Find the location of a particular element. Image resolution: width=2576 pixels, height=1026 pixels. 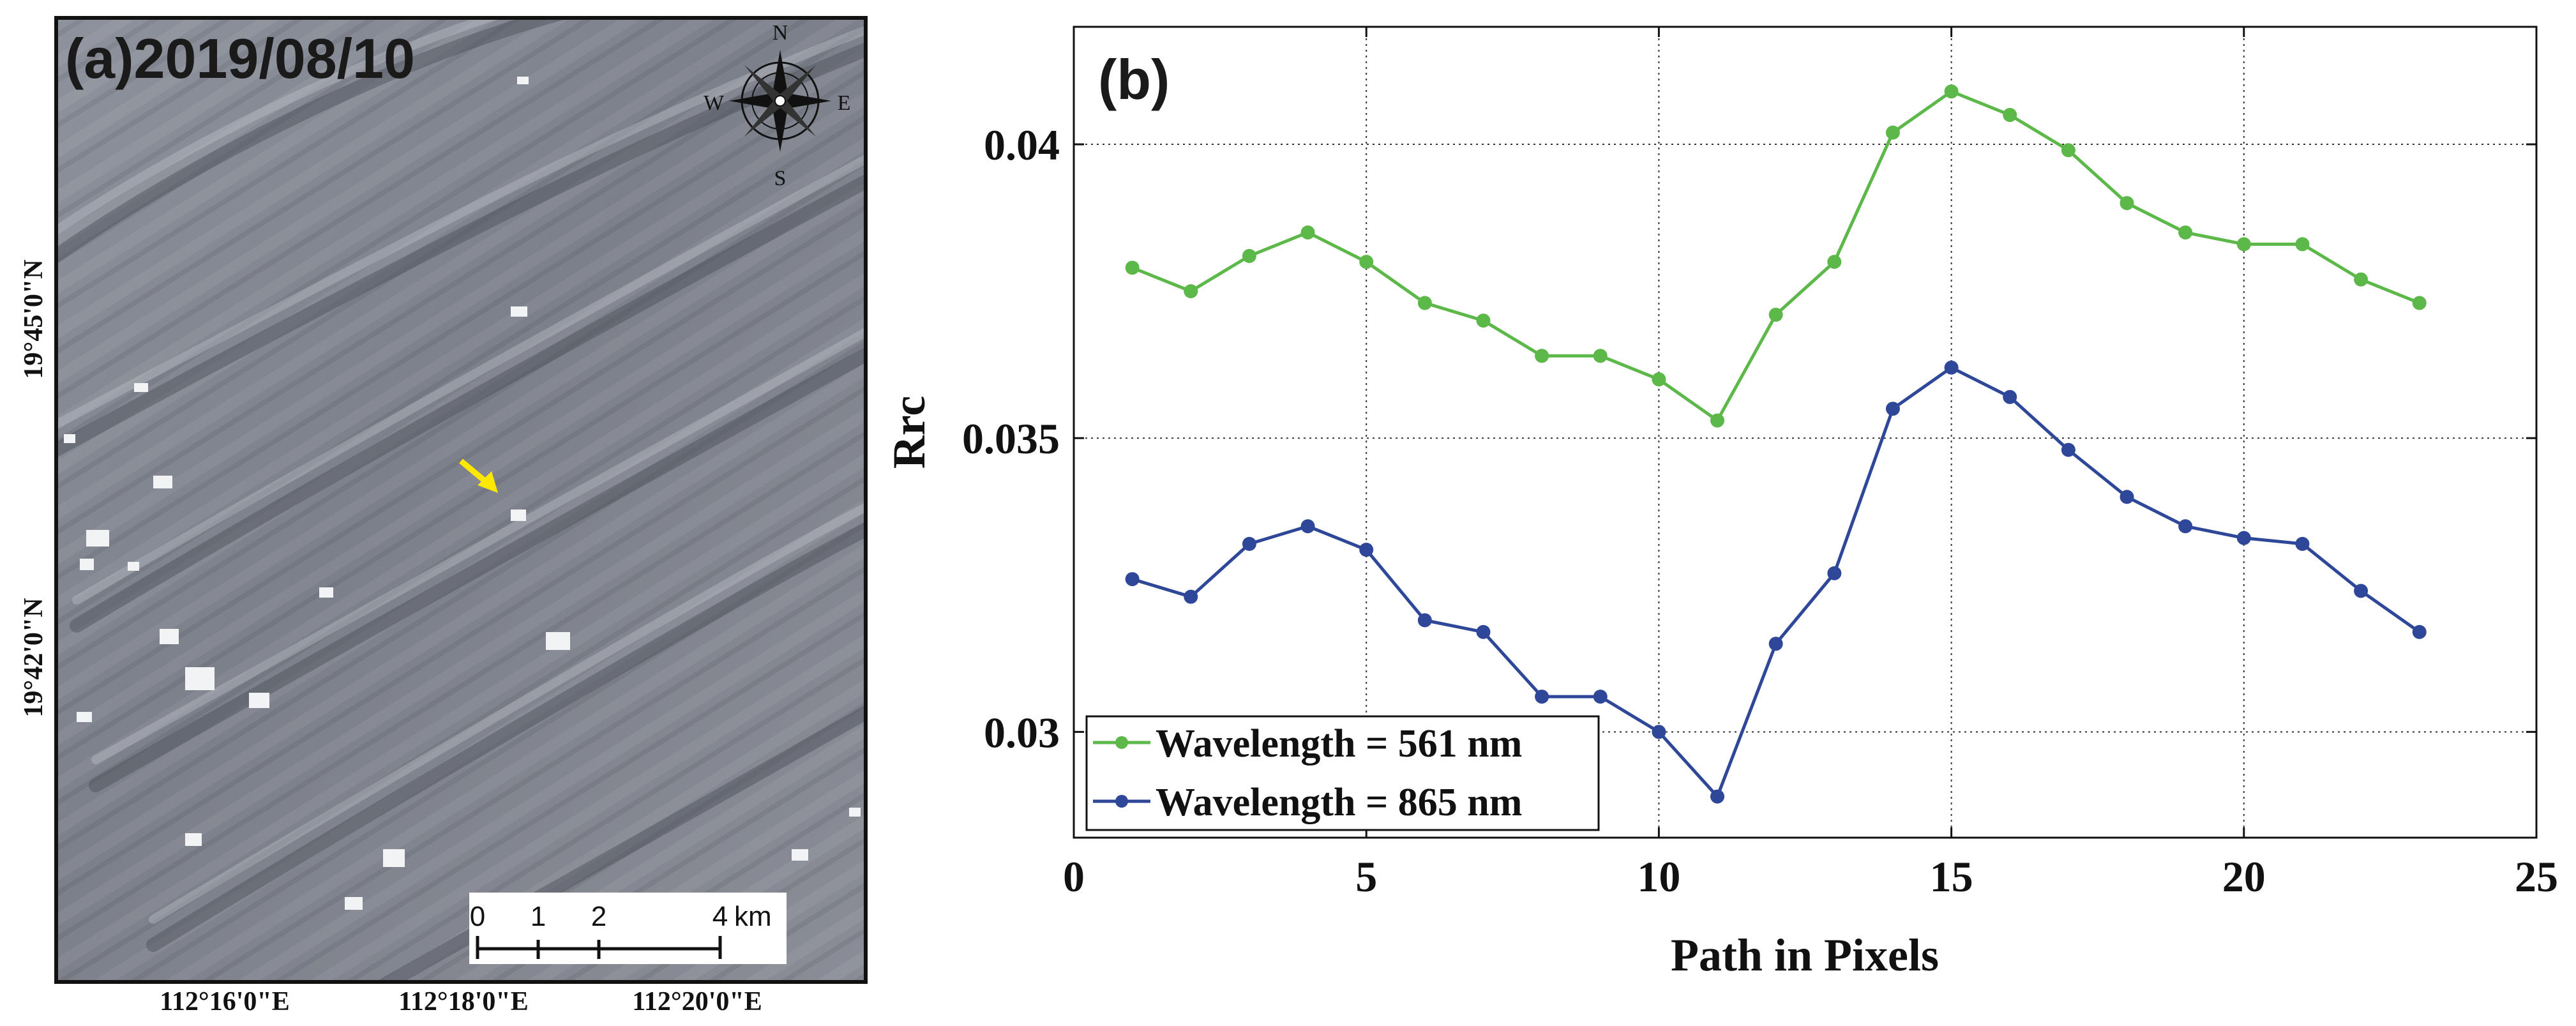

x-tick-label: 20 is located at coordinates (2244, 877).